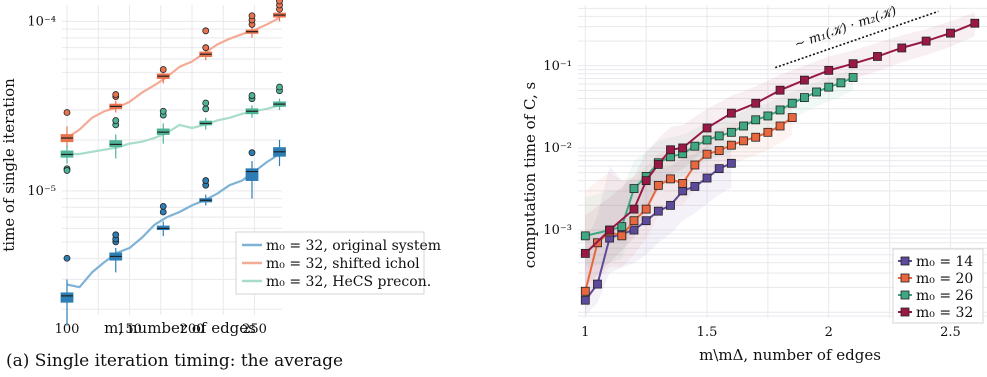 The width and height of the screenshot is (987, 377). What do you see at coordinates (557, 230) in the screenshot?
I see `y-tick-label: 10⁻³` at bounding box center [557, 230].